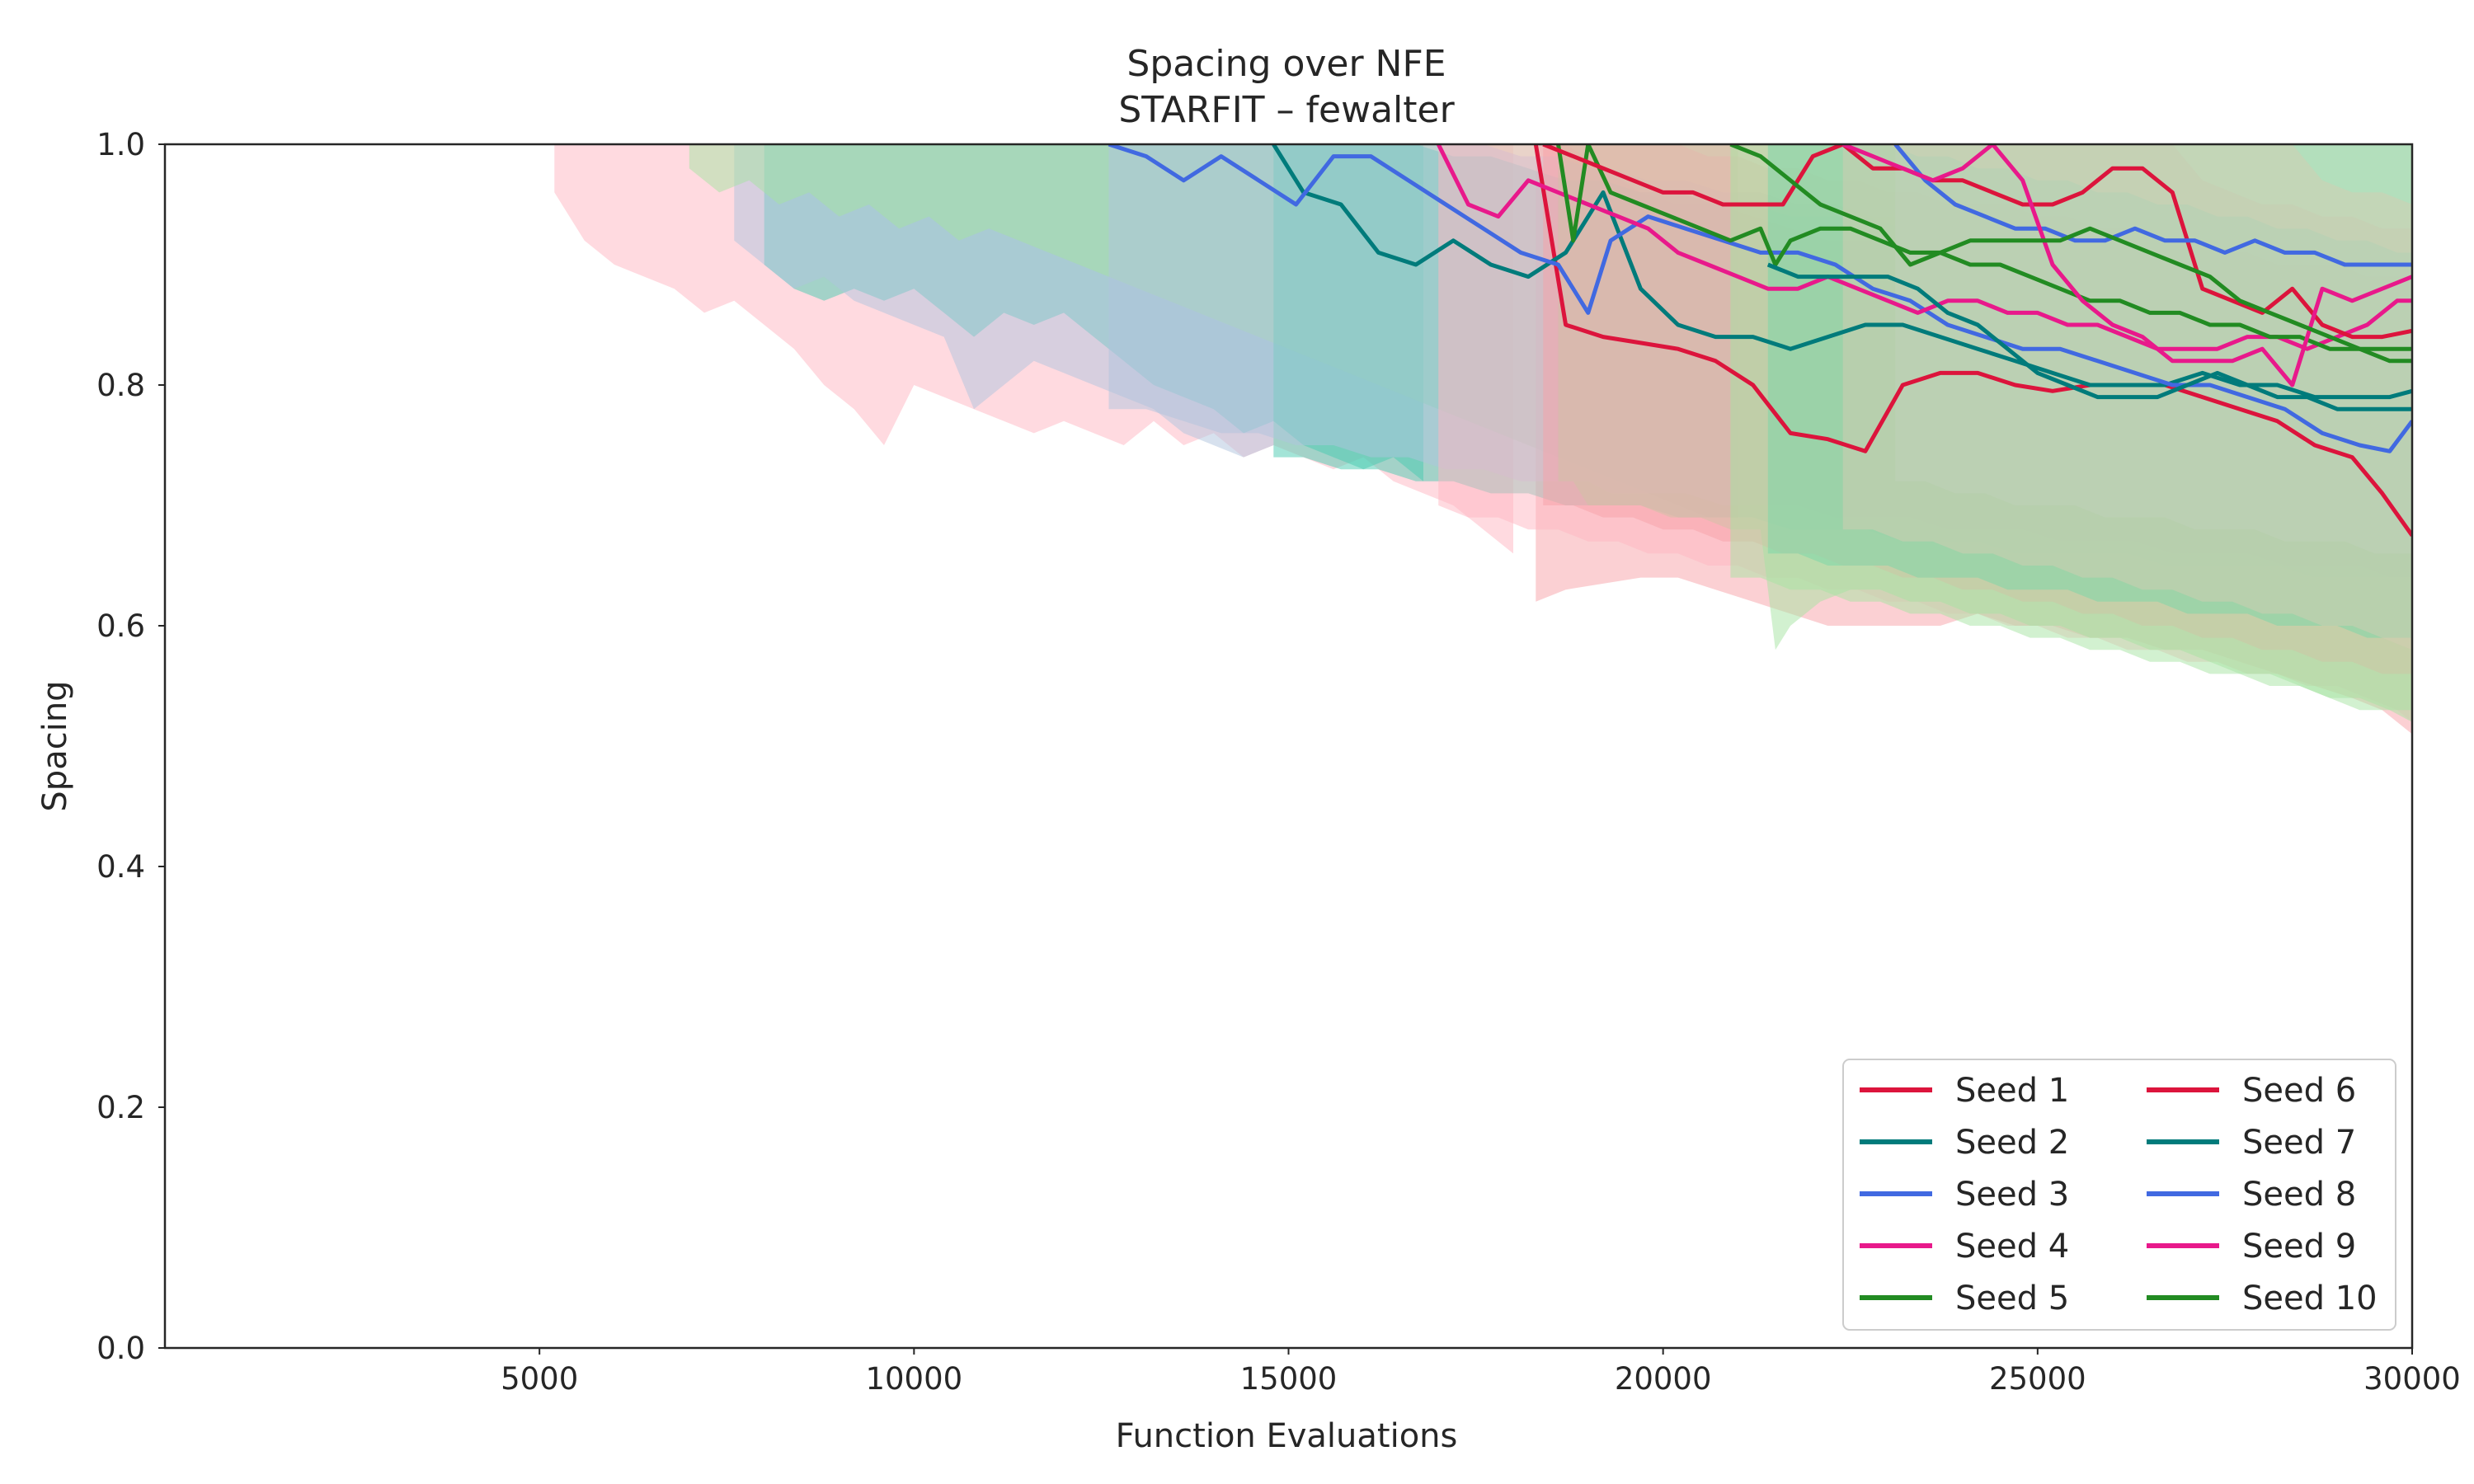  What do you see at coordinates (120, 385) in the screenshot?
I see `y-tick-label: 0.8` at bounding box center [120, 385].